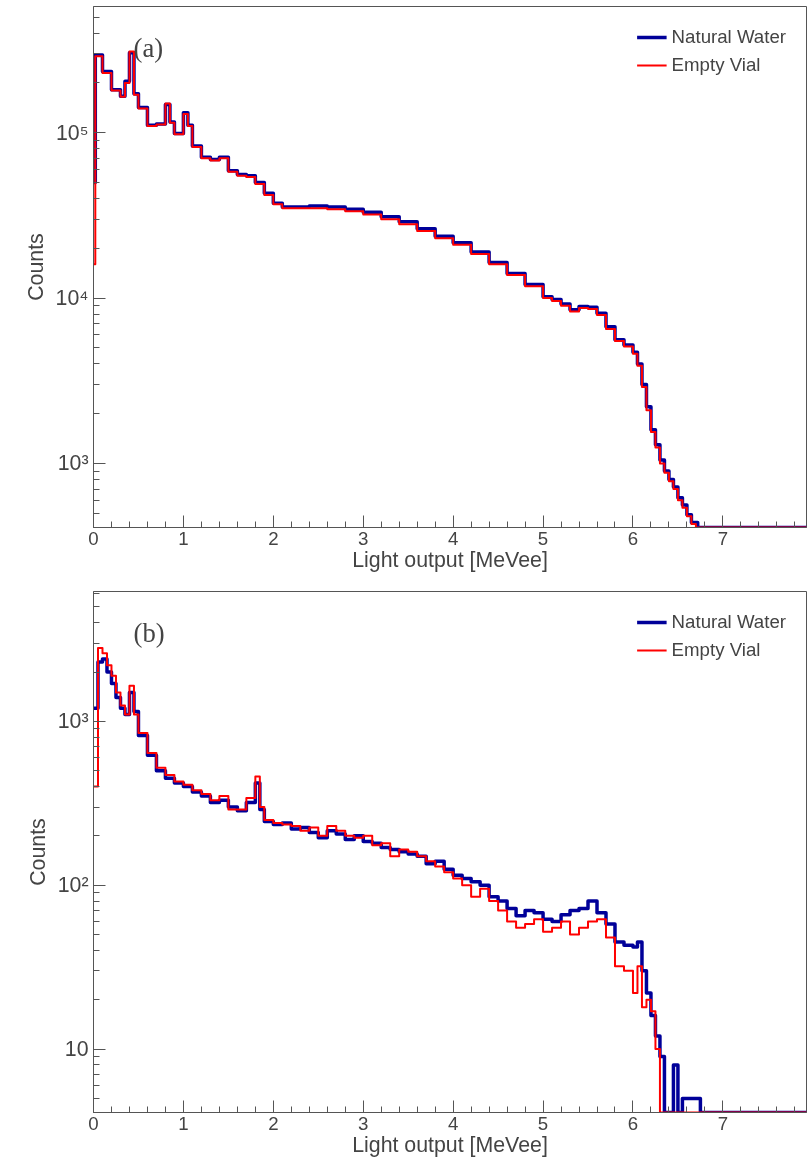 The height and width of the screenshot is (1161, 808). Describe the element at coordinates (72, 132) in the screenshot. I see `y-tick-label: 10⁵` at that location.